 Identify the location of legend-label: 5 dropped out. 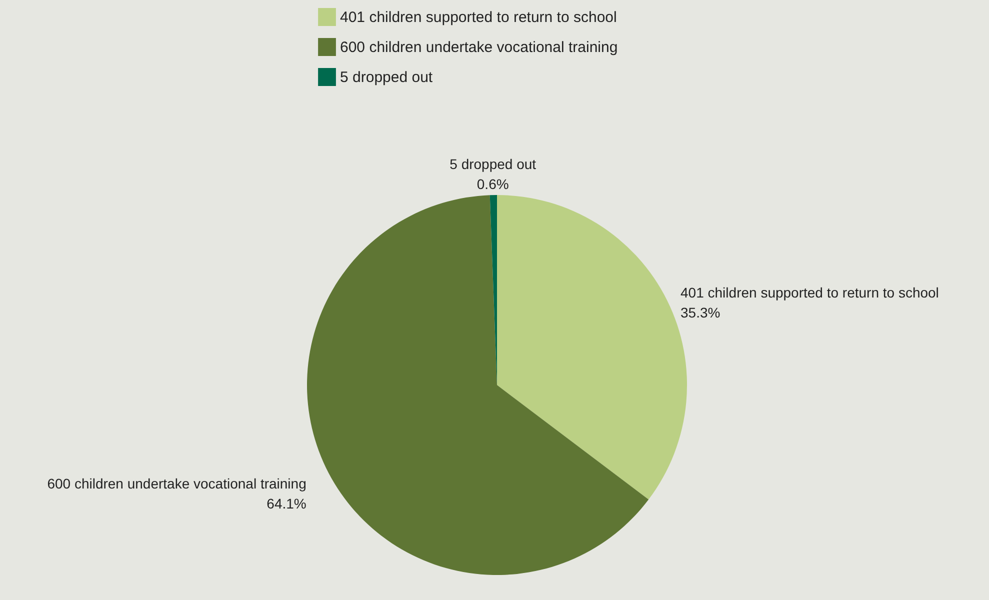
(387, 77).